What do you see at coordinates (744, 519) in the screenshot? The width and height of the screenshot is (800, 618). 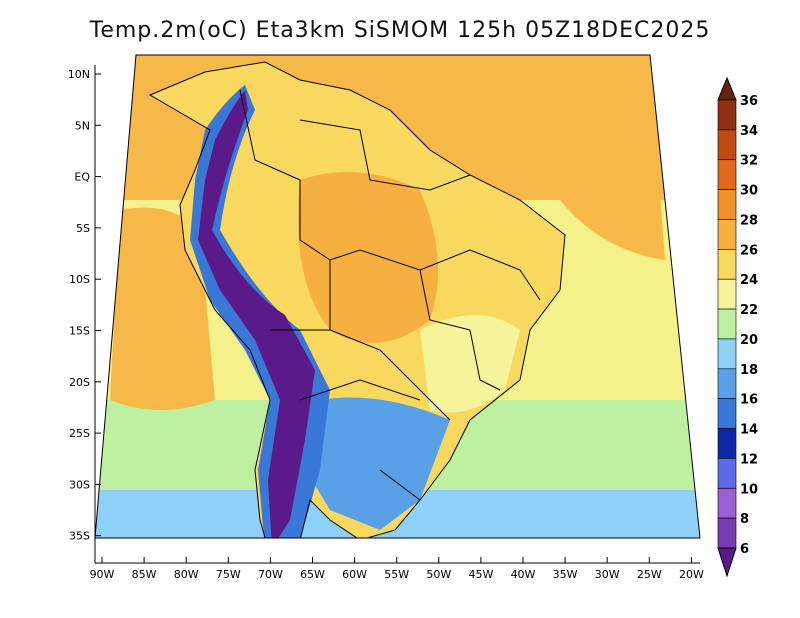 I see `colorbar-tick-label: 8` at bounding box center [744, 519].